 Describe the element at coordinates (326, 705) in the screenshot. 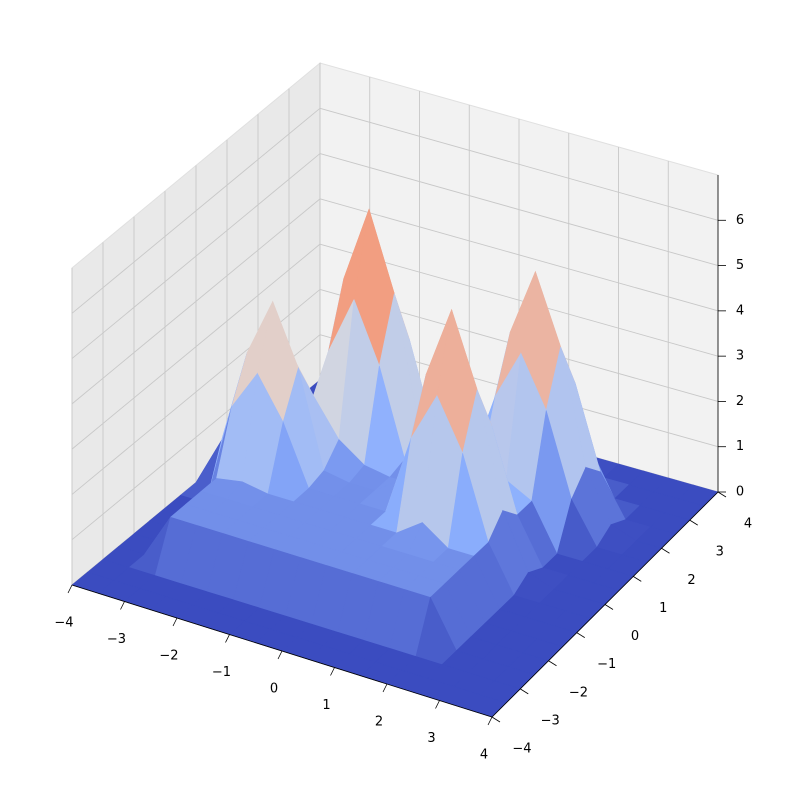

I see `x-tick-label: 1` at that location.